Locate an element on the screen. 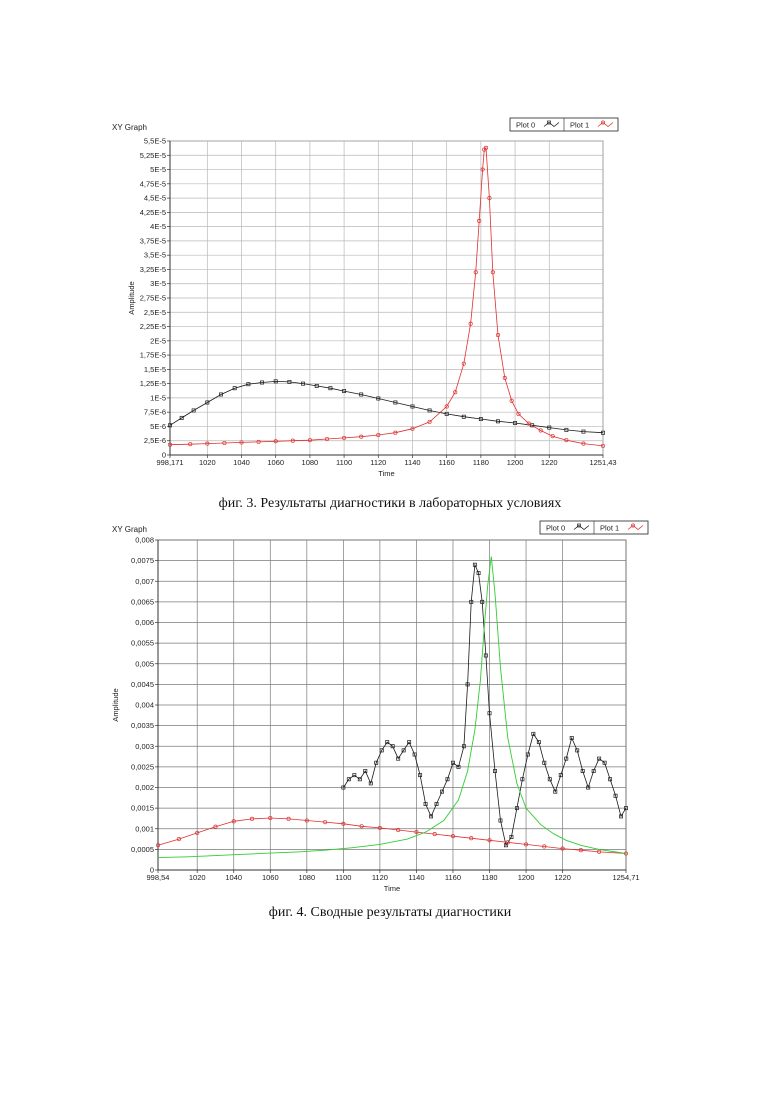  y-tick-label: 0,003 is located at coordinates (144, 746).